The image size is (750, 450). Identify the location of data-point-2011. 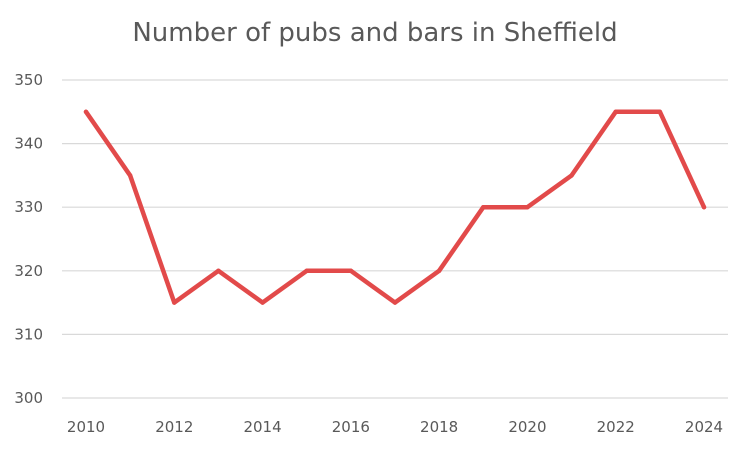
(130, 175).